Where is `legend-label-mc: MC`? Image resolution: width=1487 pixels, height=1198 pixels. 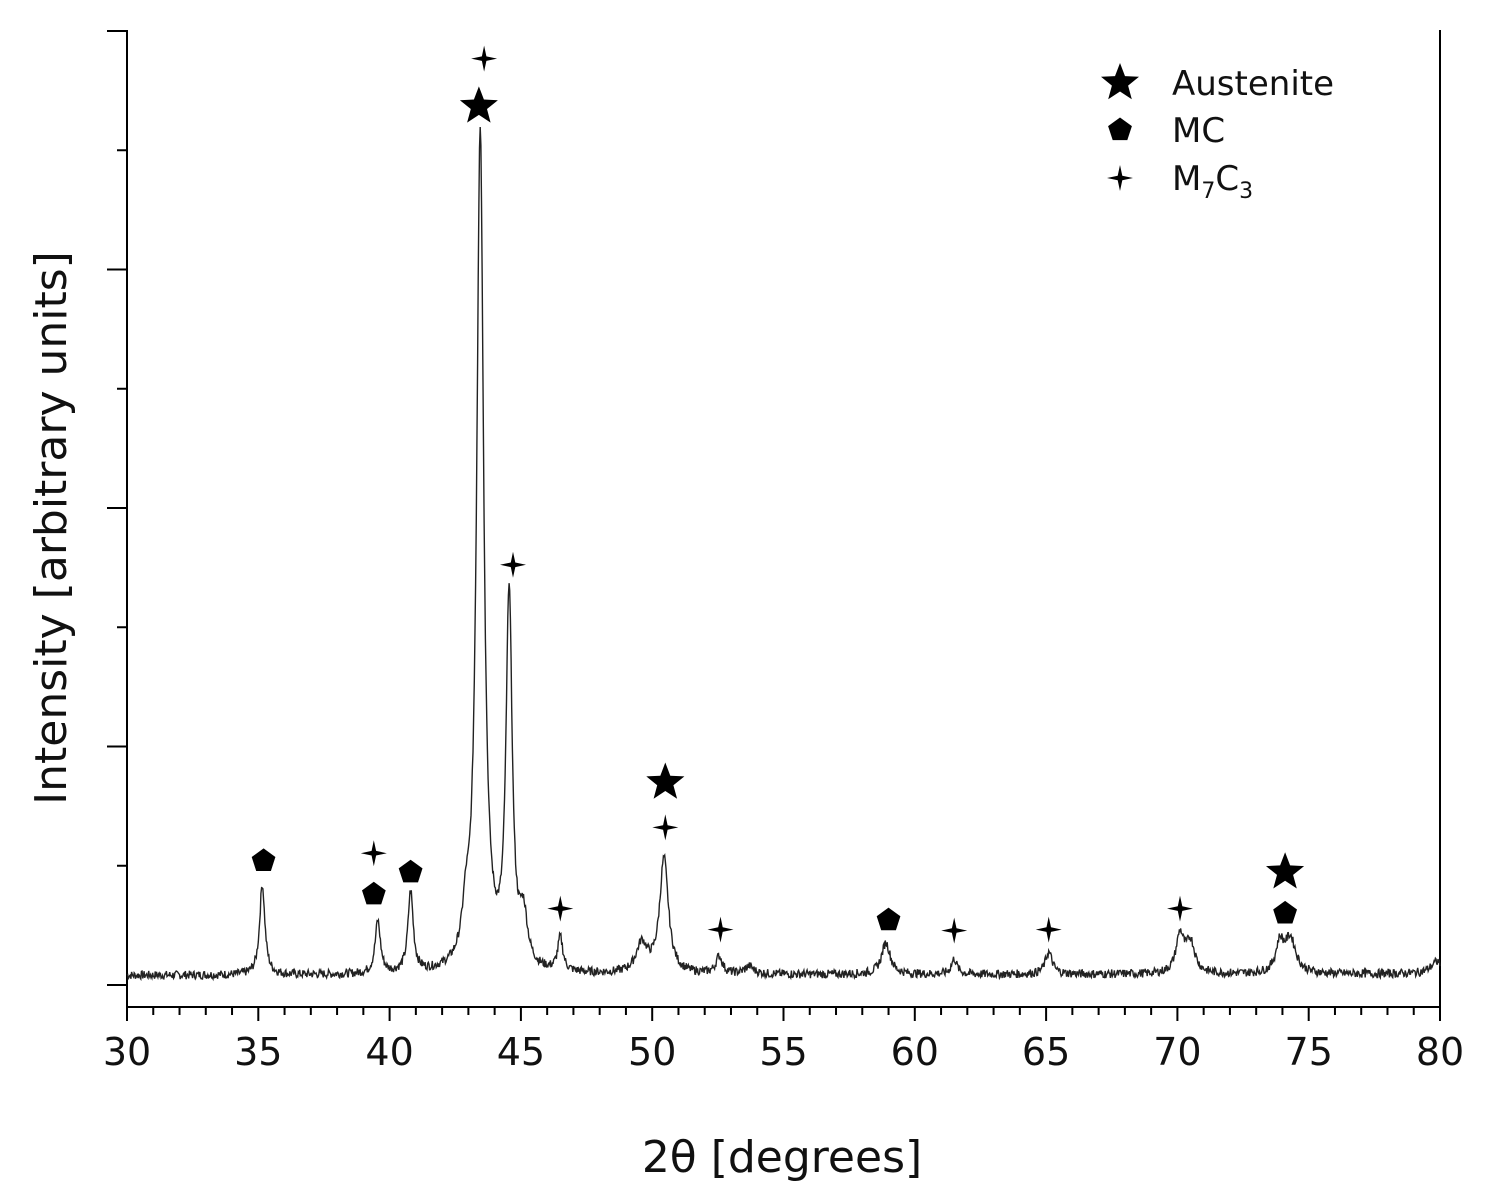
legend-label-mc: MC is located at coordinates (1198, 131).